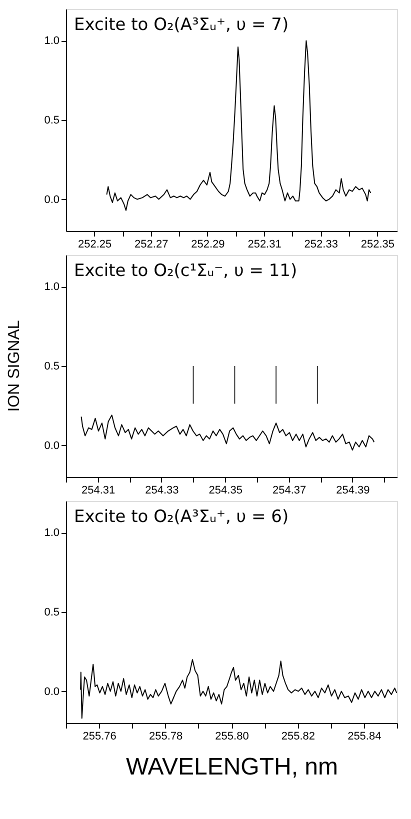 The width and height of the screenshot is (411, 819). I want to click on annotation: Excite to O₂(A³Σᵤ⁺, υ = 7), so click(181, 25).